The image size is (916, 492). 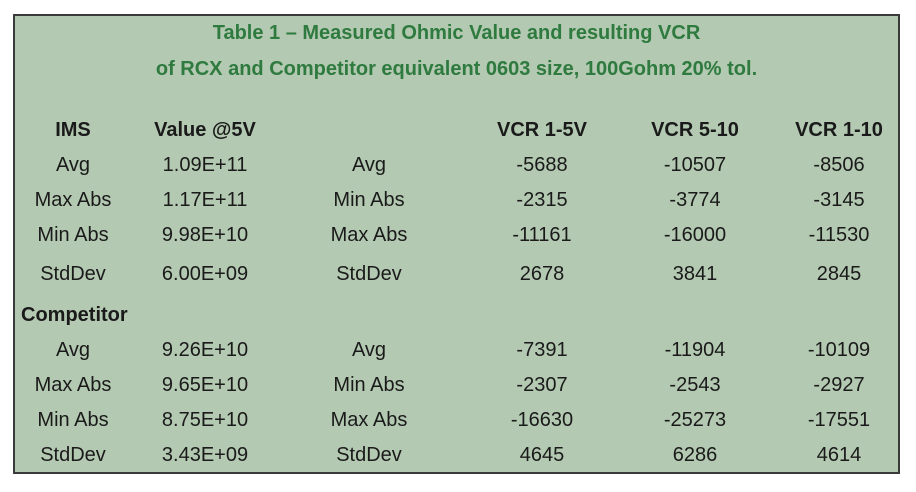 What do you see at coordinates (695, 130) in the screenshot?
I see `header-vcr-5-10: VCR 5-10` at bounding box center [695, 130].